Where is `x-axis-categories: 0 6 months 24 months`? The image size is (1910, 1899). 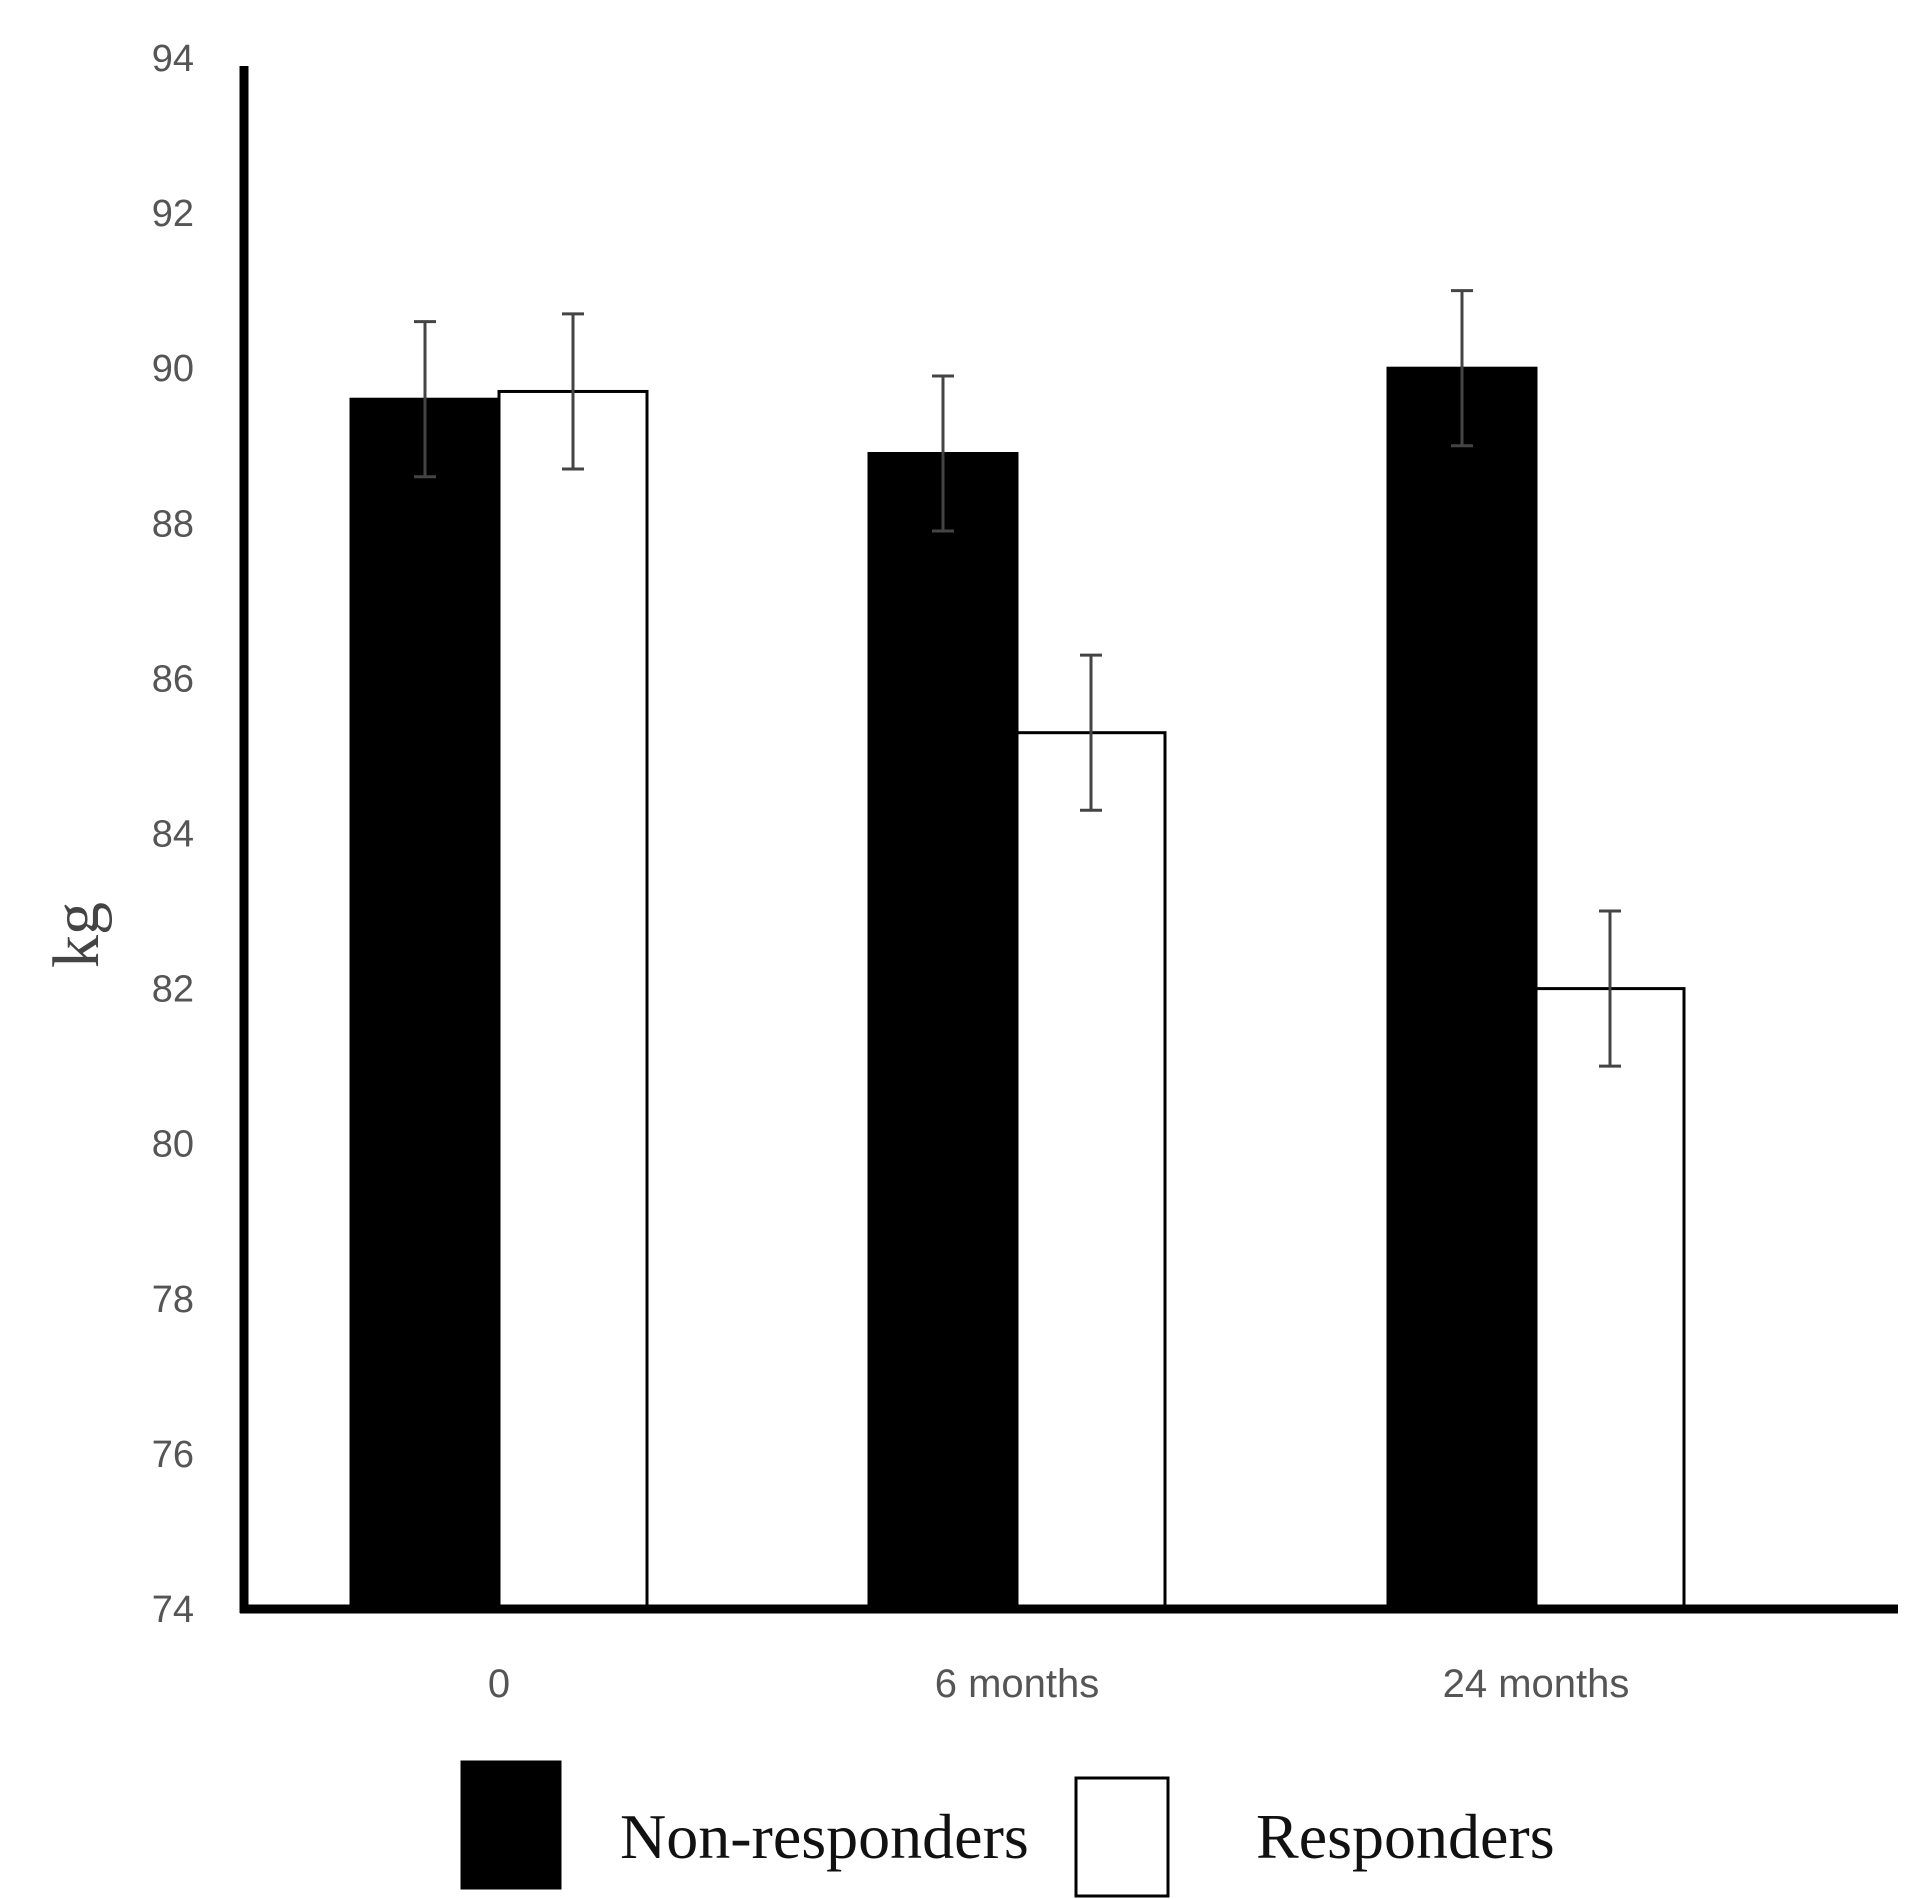
x-axis-categories: 0 6 months 24 months is located at coordinates (1059, 1684).